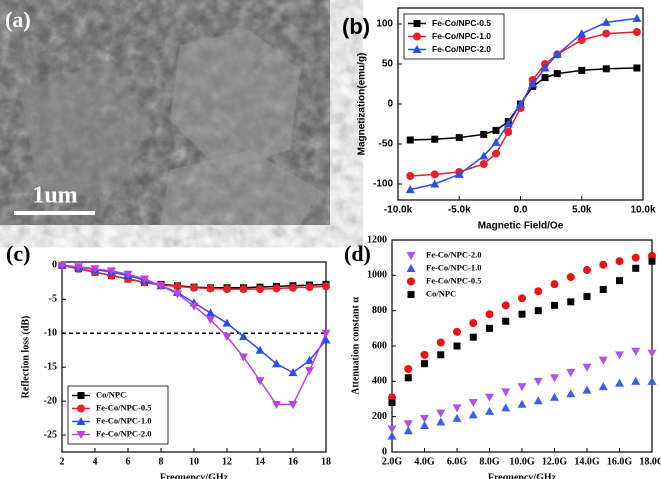  I want to click on y-tick-label: -15, so click(50, 366).